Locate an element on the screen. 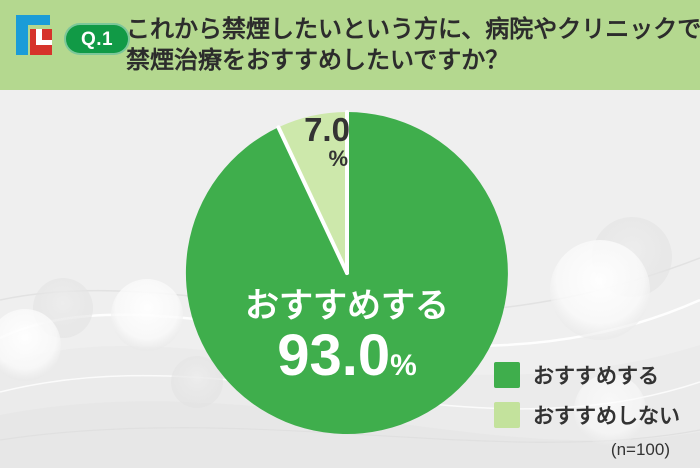  question-title-line1: これから禁煙したいという方に、病院やクリニックでの is located at coordinates (413, 29).